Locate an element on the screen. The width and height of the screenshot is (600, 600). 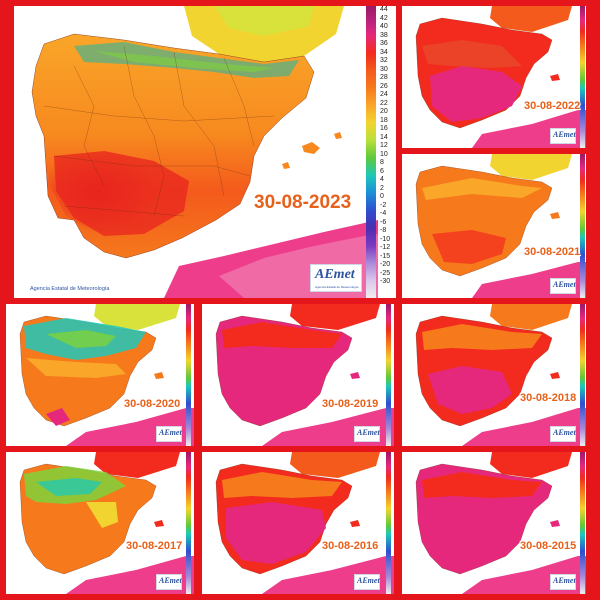
aemet-logo: AEmet Agencia Estatal de Meteorología is located at coordinates (336, 278).